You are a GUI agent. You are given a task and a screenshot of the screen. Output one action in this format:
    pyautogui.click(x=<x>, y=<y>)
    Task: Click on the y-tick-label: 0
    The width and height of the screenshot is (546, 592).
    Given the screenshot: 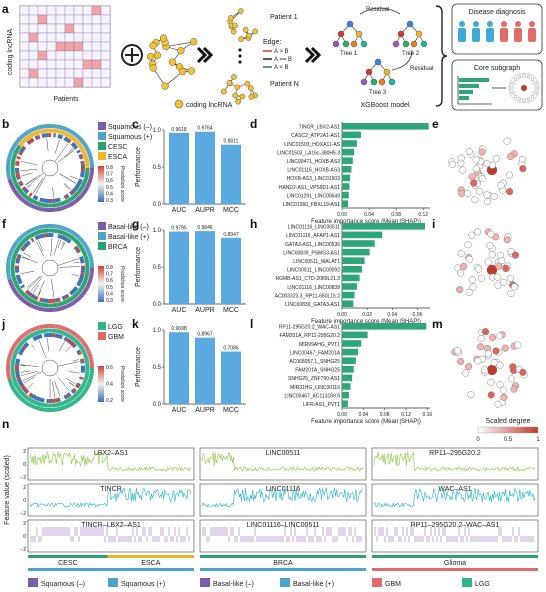 What is the action you would take?
    pyautogui.click(x=24, y=501)
    